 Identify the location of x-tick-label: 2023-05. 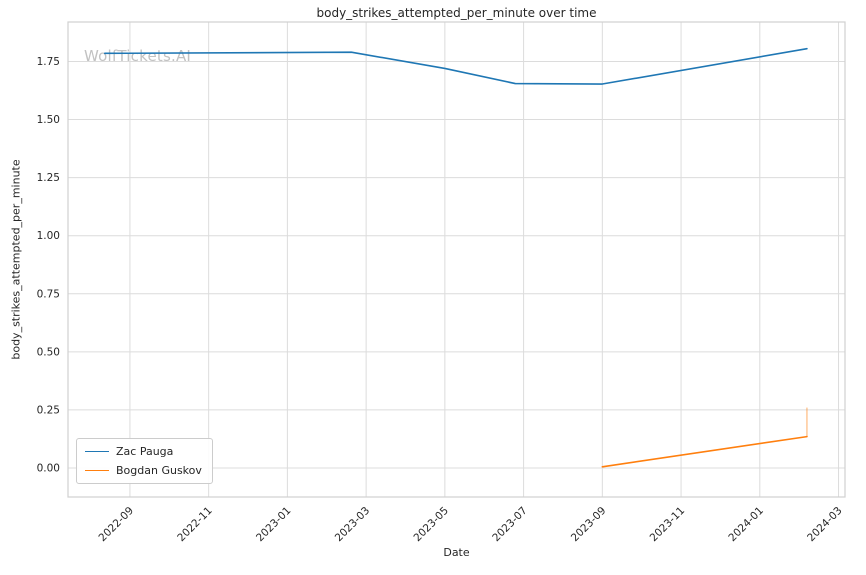
(431, 525).